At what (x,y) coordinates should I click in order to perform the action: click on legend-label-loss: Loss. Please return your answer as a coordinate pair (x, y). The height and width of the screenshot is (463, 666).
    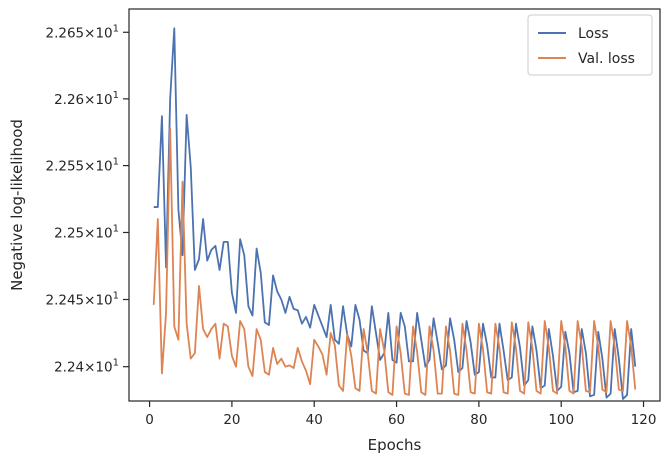
    Looking at the image, I should click on (593, 34).